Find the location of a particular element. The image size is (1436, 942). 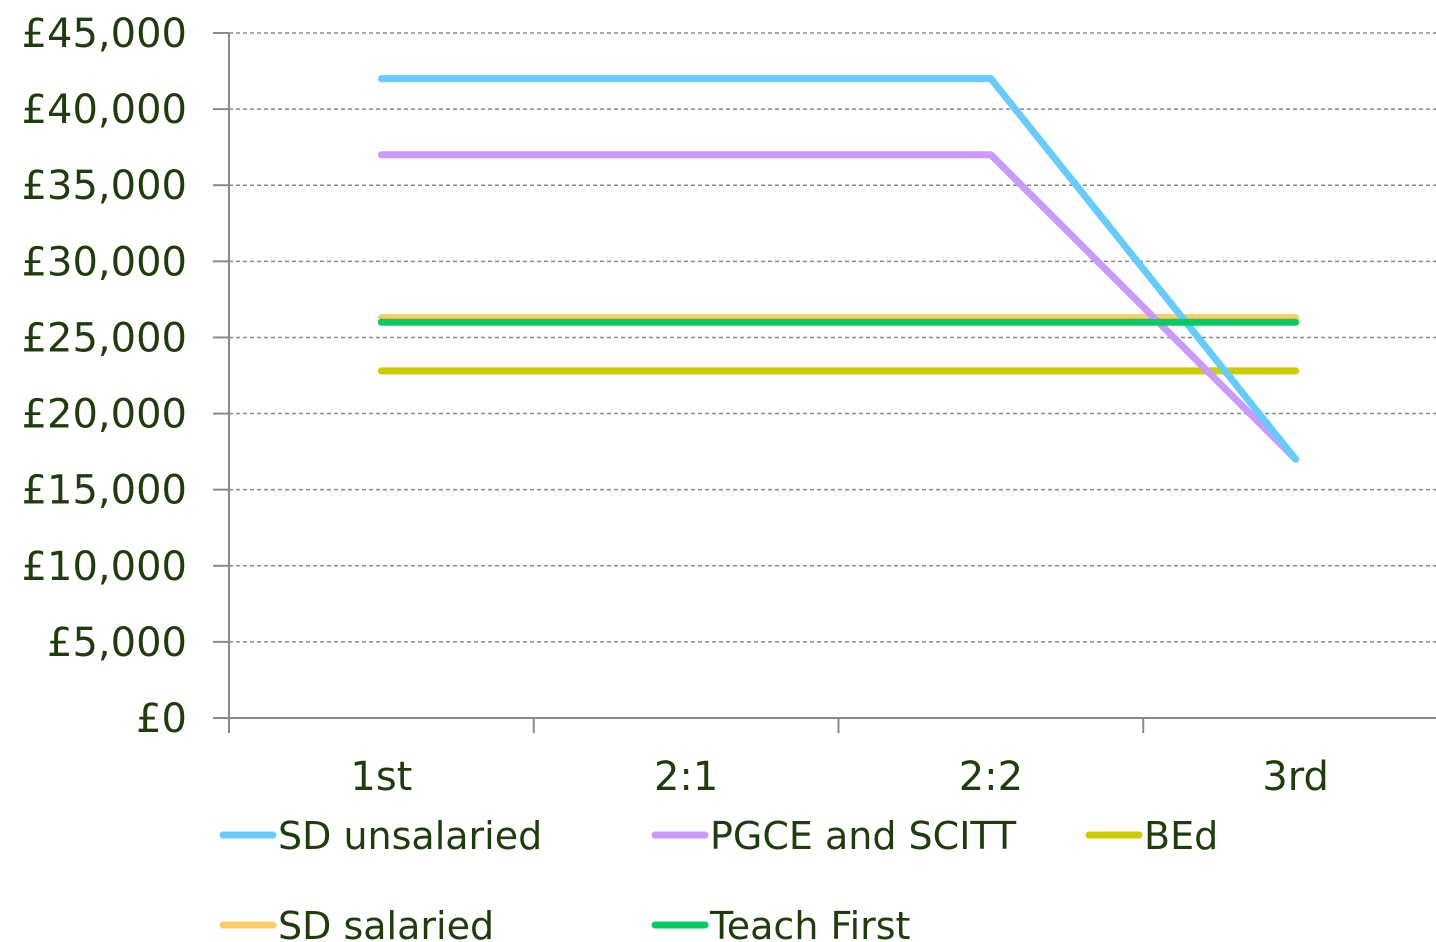

x-tick-label: 2:2 is located at coordinates (991, 777).